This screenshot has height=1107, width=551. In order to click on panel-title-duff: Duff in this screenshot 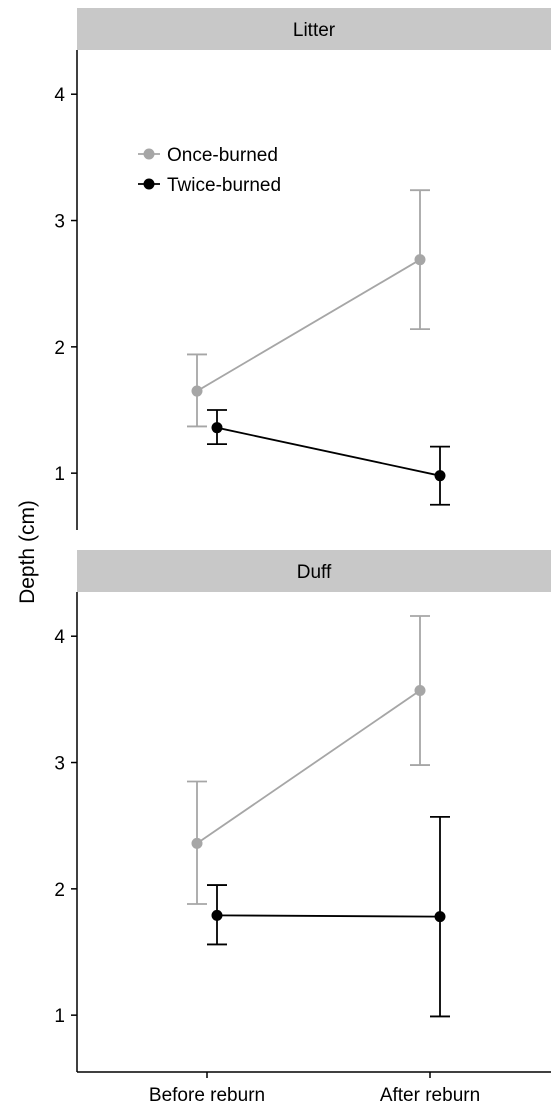, I will do `click(314, 572)`.